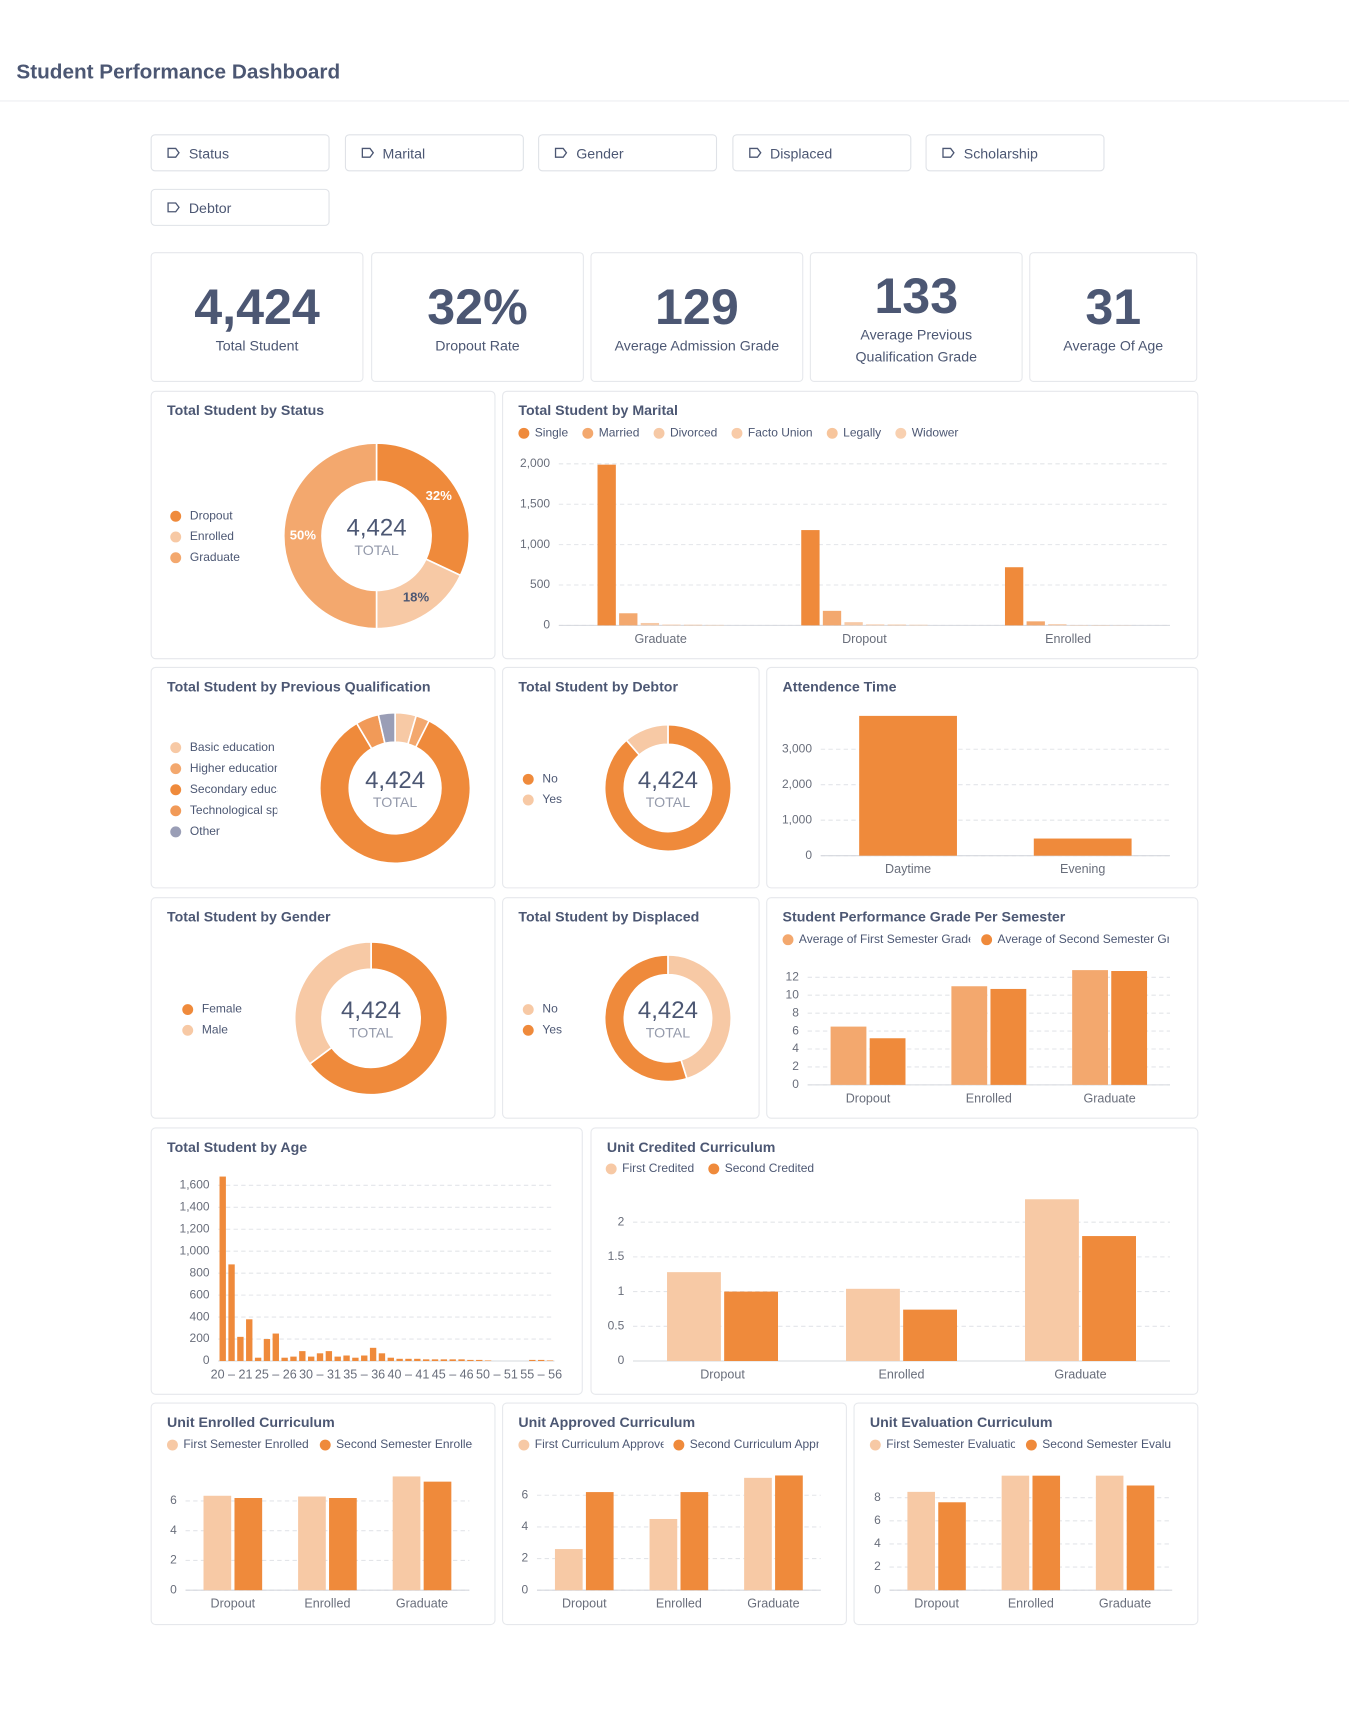  I want to click on y-tick-label: 6, so click(795, 1030).